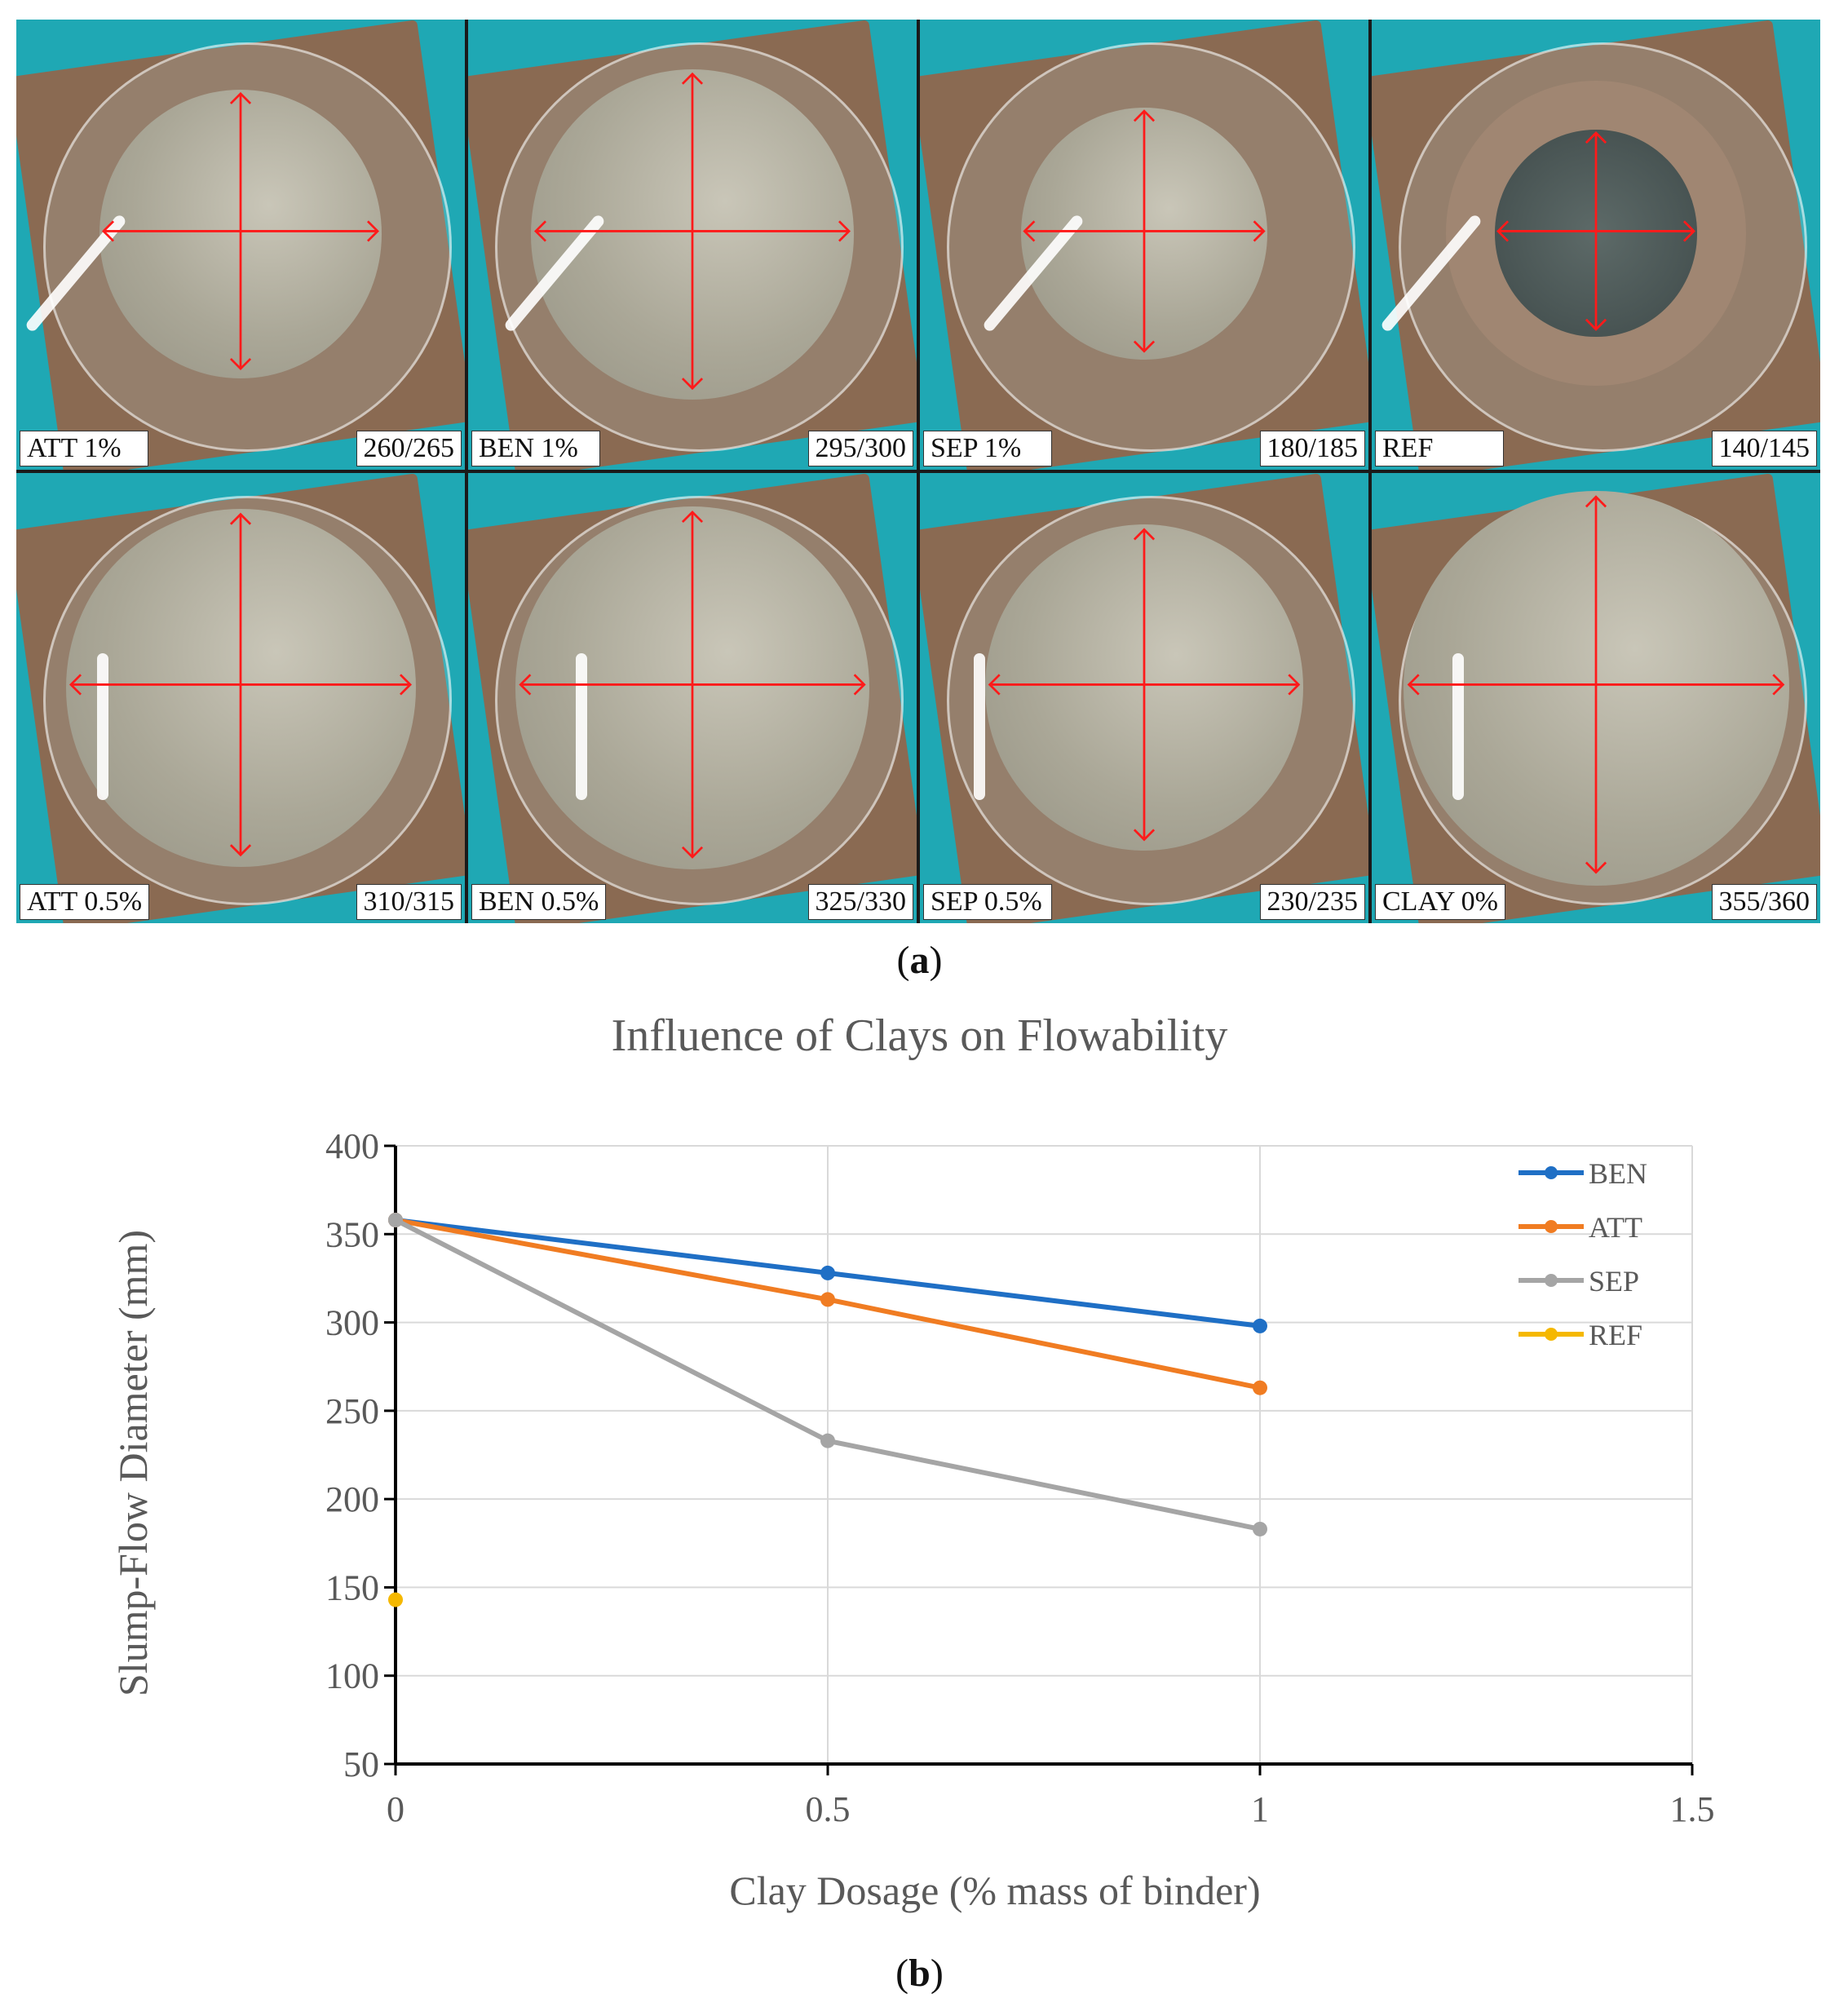 Image resolution: width=1839 pixels, height=2016 pixels. Describe the element at coordinates (409, 448) in the screenshot. I see `diameter-value-label: 260/265` at that location.